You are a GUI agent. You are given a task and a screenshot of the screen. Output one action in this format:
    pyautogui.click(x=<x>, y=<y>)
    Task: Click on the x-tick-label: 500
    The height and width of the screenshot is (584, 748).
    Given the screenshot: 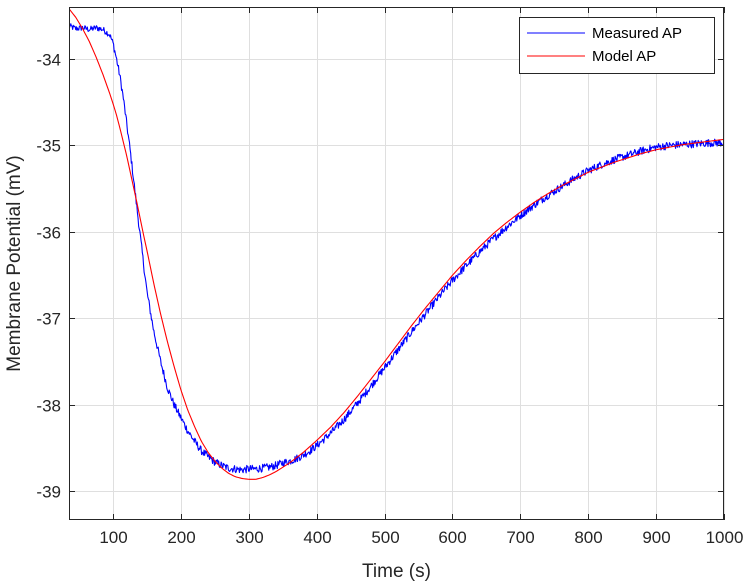 What is the action you would take?
    pyautogui.click(x=385, y=537)
    